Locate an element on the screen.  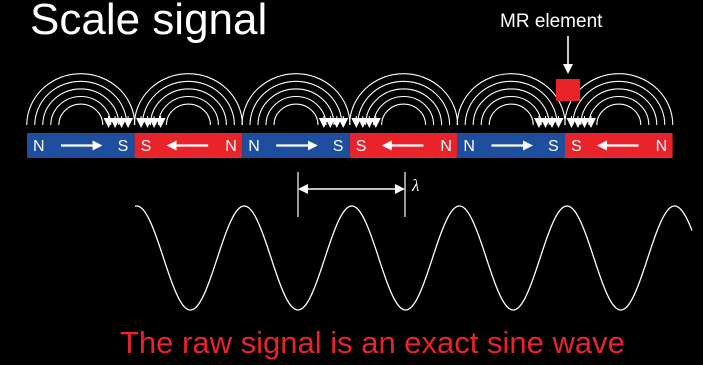
mr-element-label: MR element is located at coordinates (551, 21).